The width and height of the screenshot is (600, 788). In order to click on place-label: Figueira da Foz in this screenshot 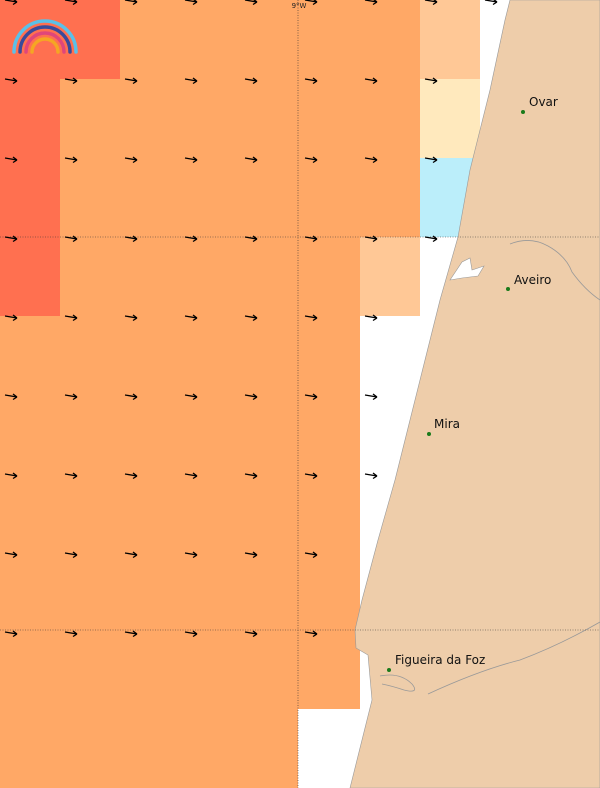, I will do `click(440, 660)`.